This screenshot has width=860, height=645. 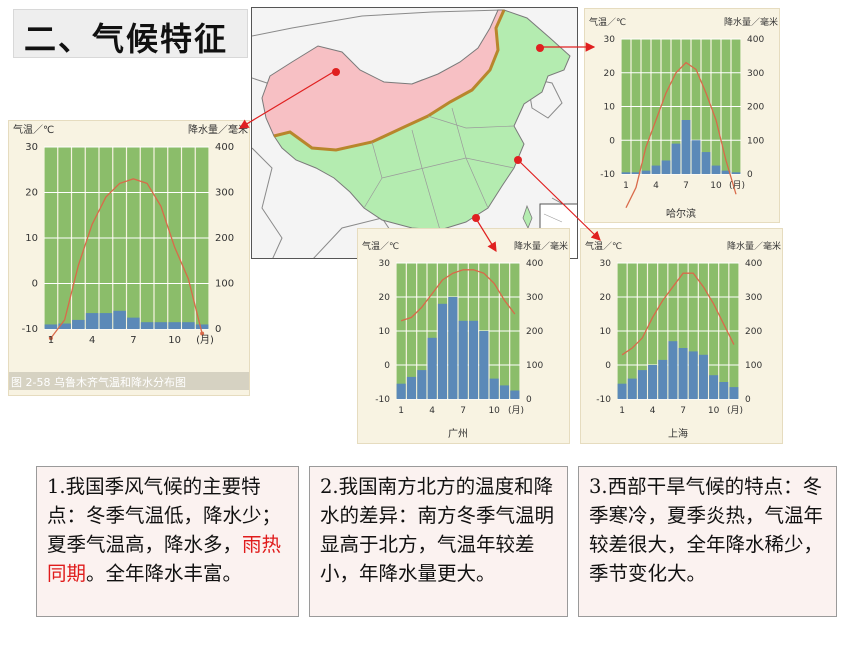 I want to click on note1-text-b: 。全年降水丰富。, so click(x=164, y=573).